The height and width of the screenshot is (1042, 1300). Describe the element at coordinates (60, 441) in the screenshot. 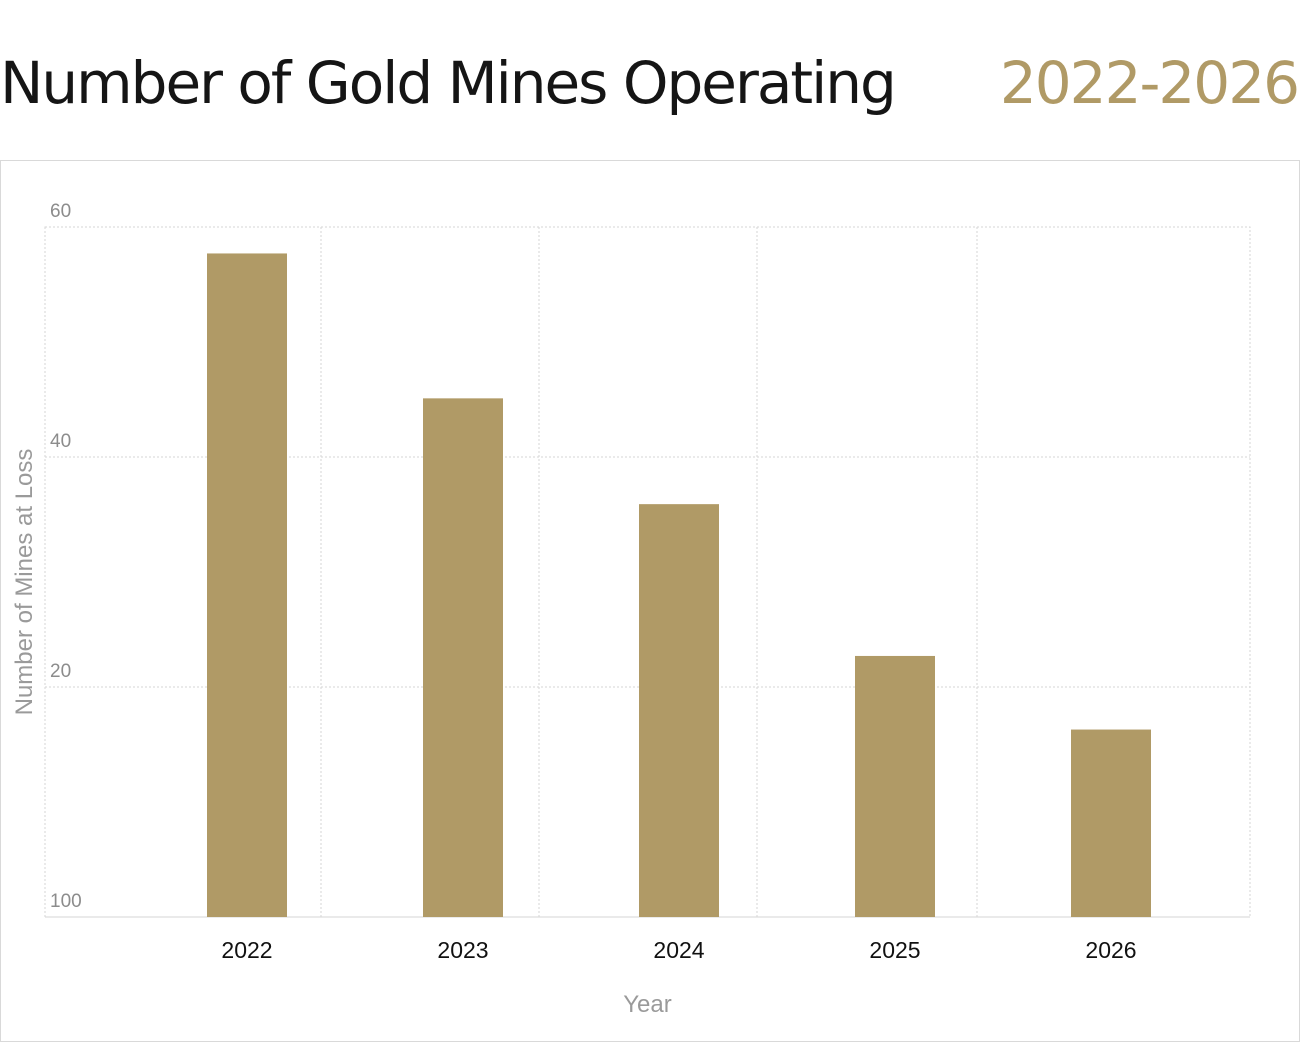

I see `y-tick-label: 40` at that location.